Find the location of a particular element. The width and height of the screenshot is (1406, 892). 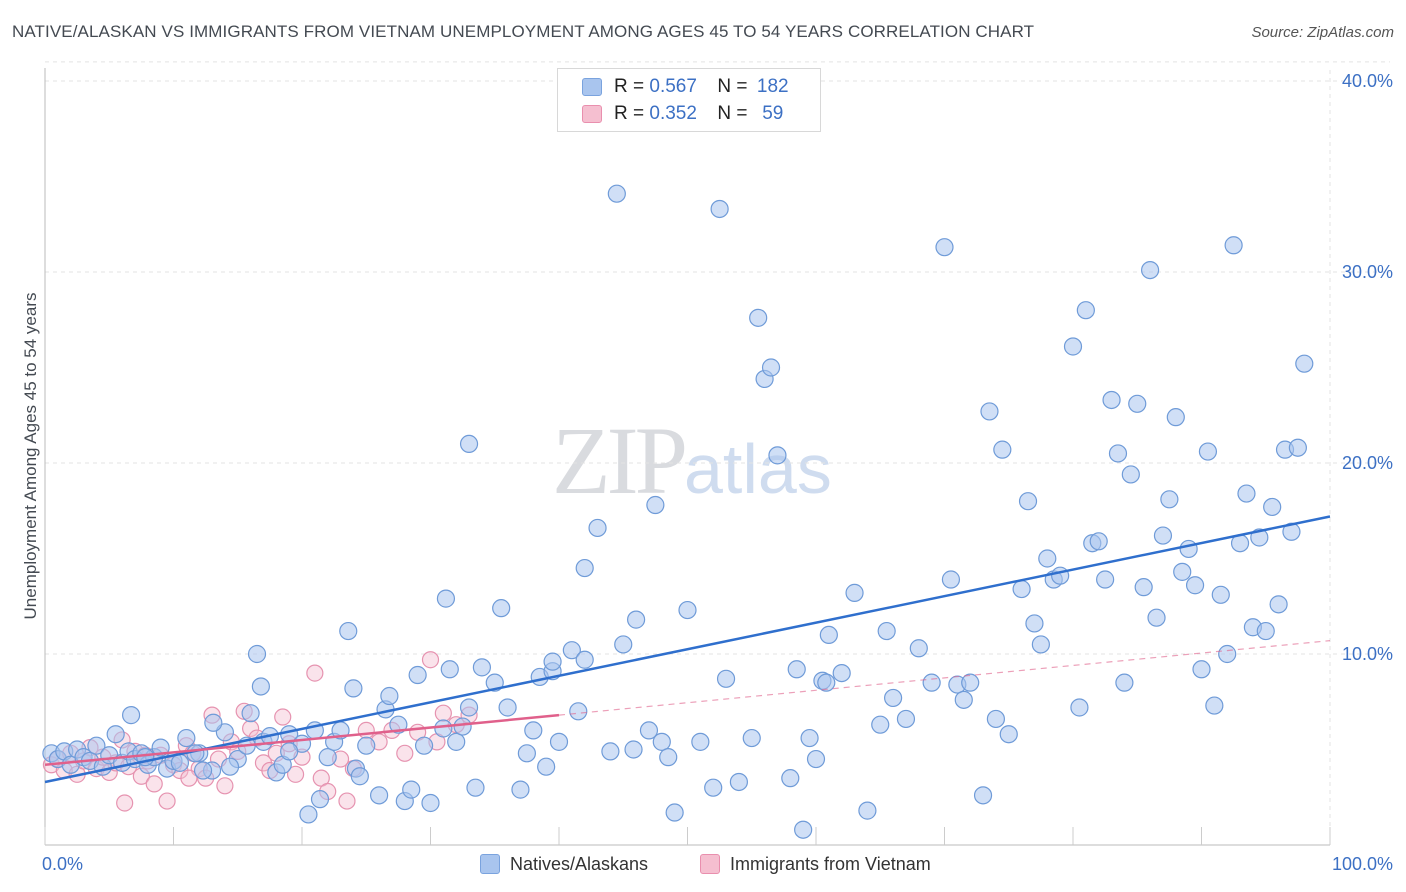

y-tick-label: 10.0% is located at coordinates (1367, 654).